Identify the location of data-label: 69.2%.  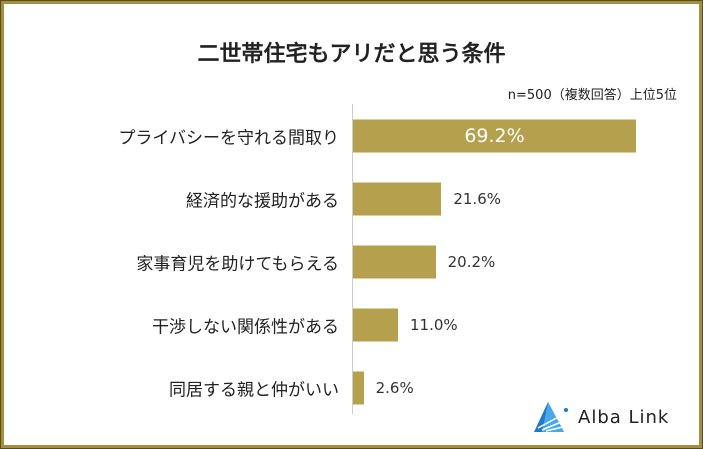
(494, 136).